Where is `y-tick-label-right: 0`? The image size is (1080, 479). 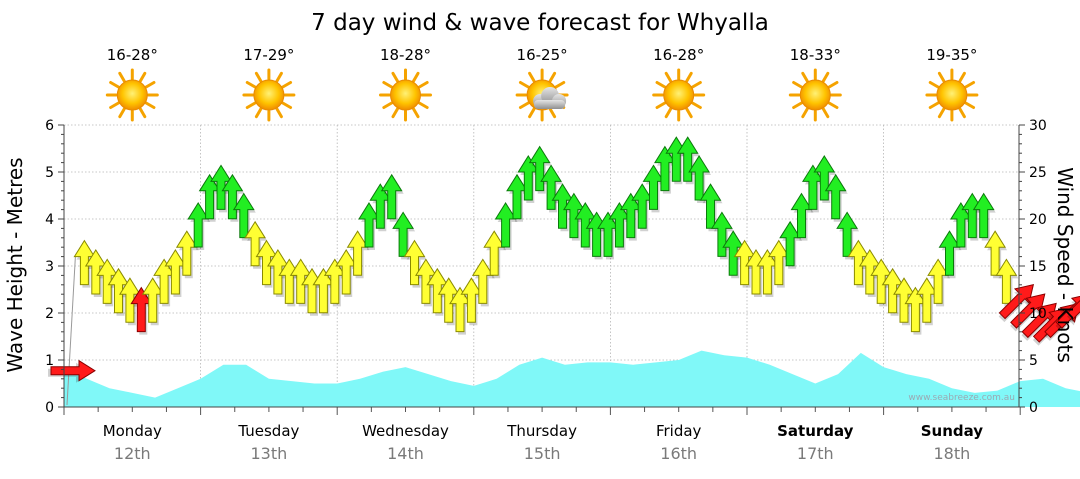 y-tick-label-right: 0 is located at coordinates (1033, 408).